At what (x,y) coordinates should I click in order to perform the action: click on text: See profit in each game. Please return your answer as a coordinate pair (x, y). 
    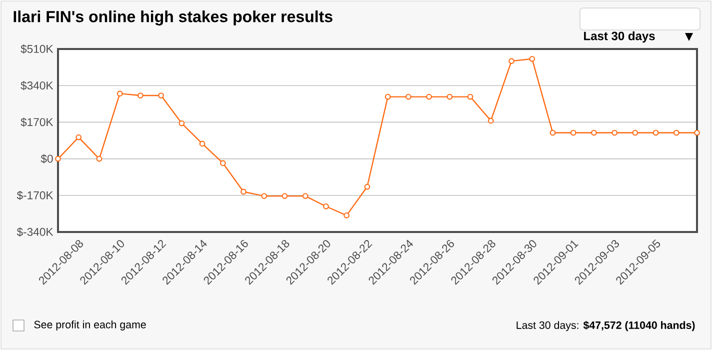
    Looking at the image, I should click on (90, 325).